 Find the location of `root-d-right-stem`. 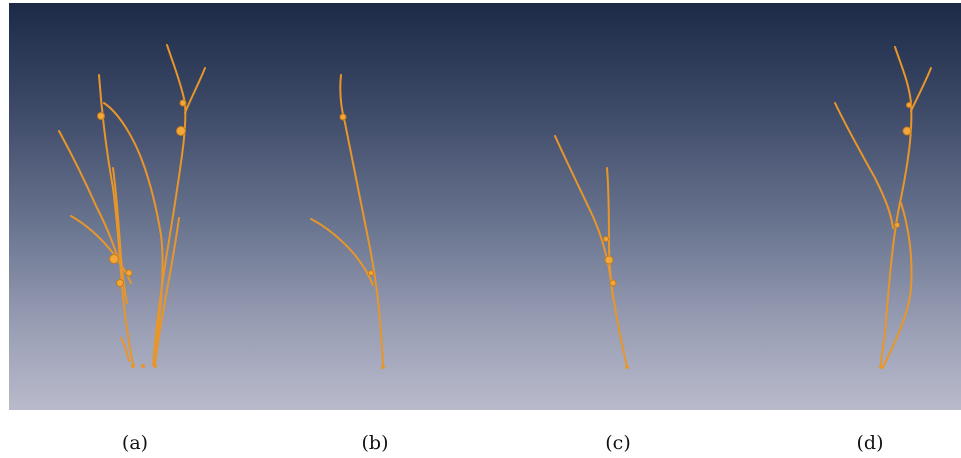

root-d-right-stem is located at coordinates (897, 285).